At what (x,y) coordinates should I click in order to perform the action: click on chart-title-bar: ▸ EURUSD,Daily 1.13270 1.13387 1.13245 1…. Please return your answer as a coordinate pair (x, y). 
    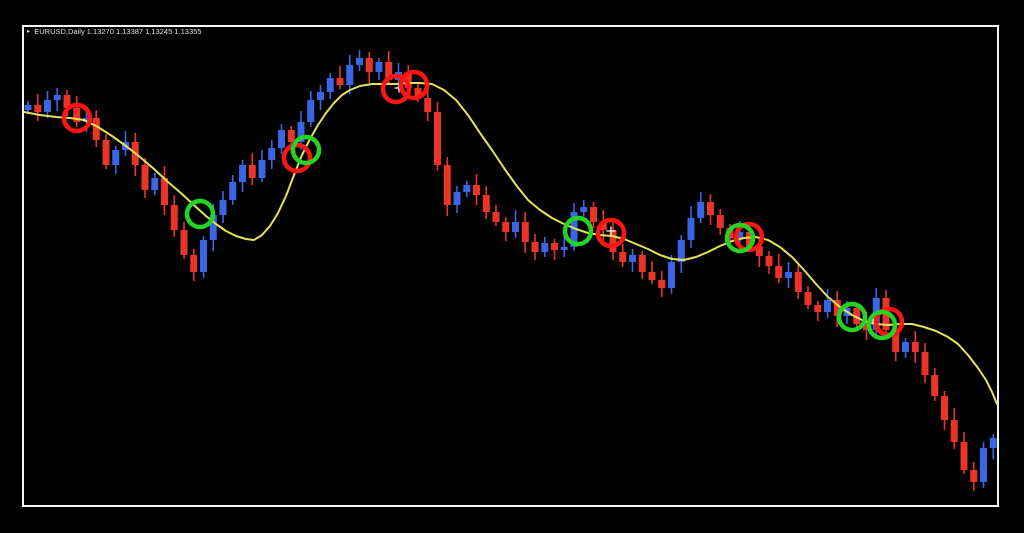
    Looking at the image, I should click on (114, 31).